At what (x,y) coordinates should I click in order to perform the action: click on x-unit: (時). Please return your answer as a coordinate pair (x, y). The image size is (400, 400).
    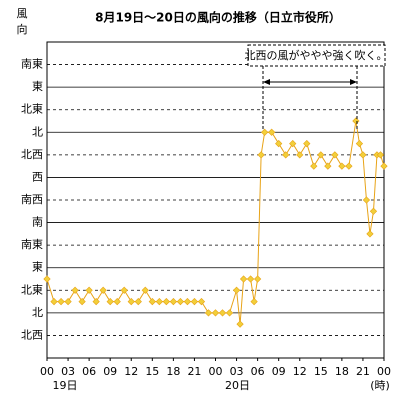
    Looking at the image, I should click on (380, 385).